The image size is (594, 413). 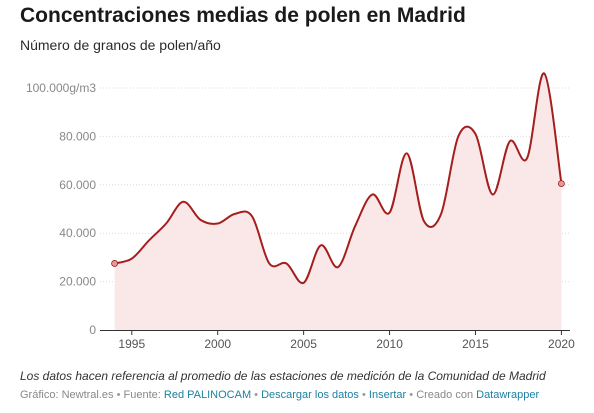 I want to click on embed-link: Insertar, so click(x=387, y=395).